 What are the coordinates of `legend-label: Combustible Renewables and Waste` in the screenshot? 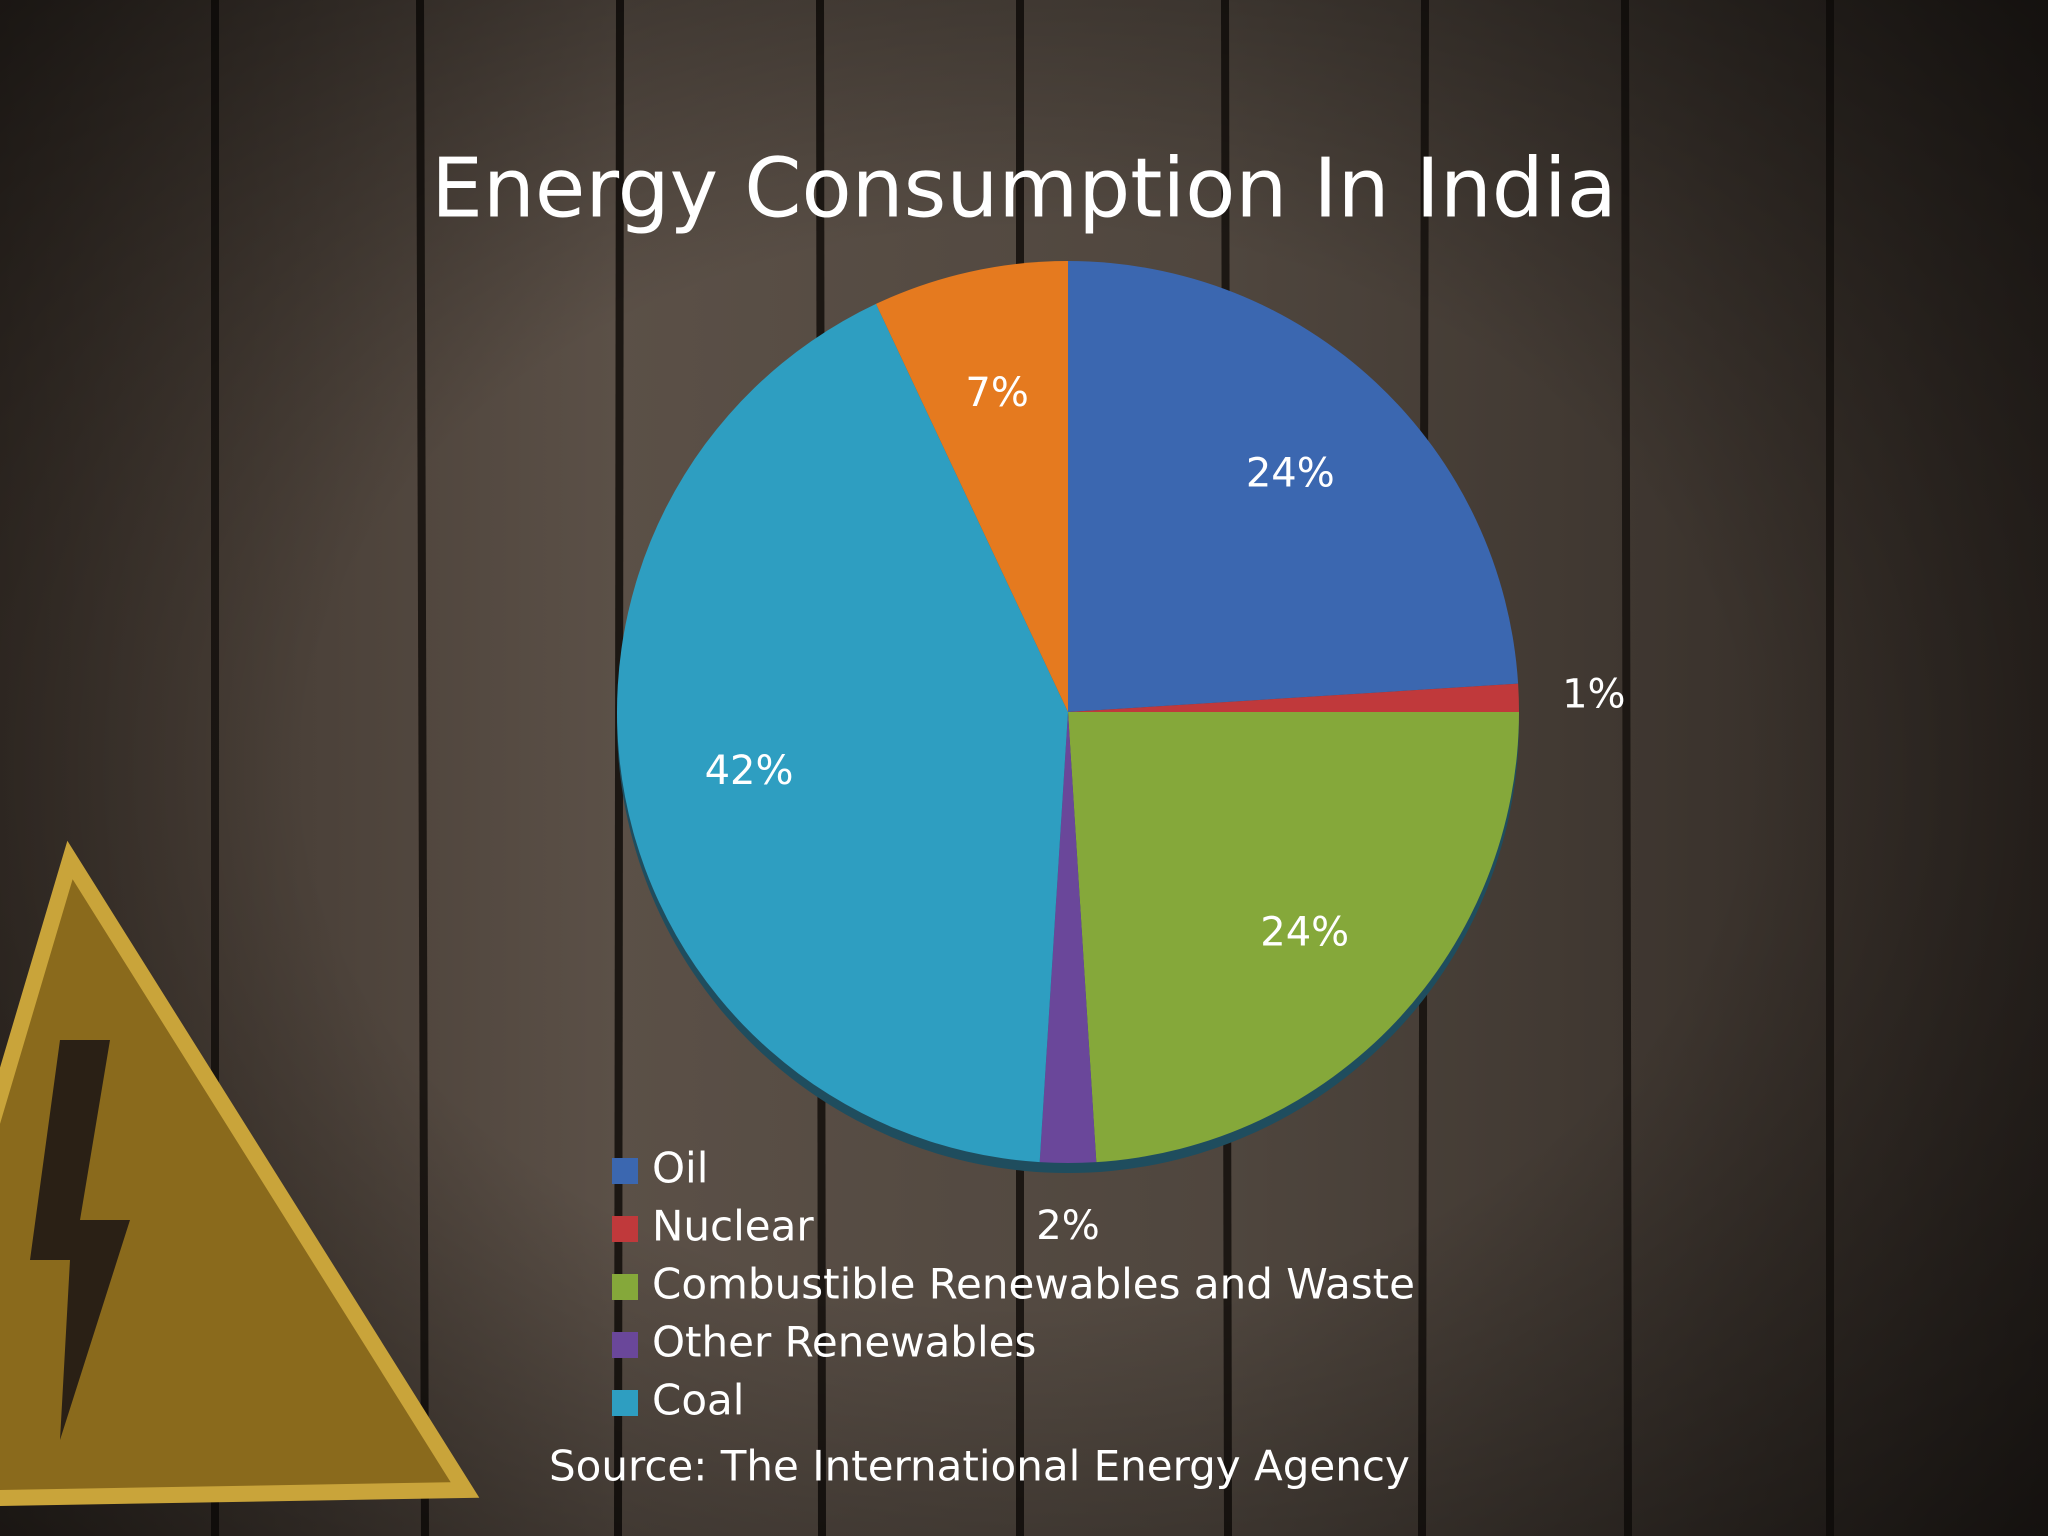 It's located at (1033, 1284).